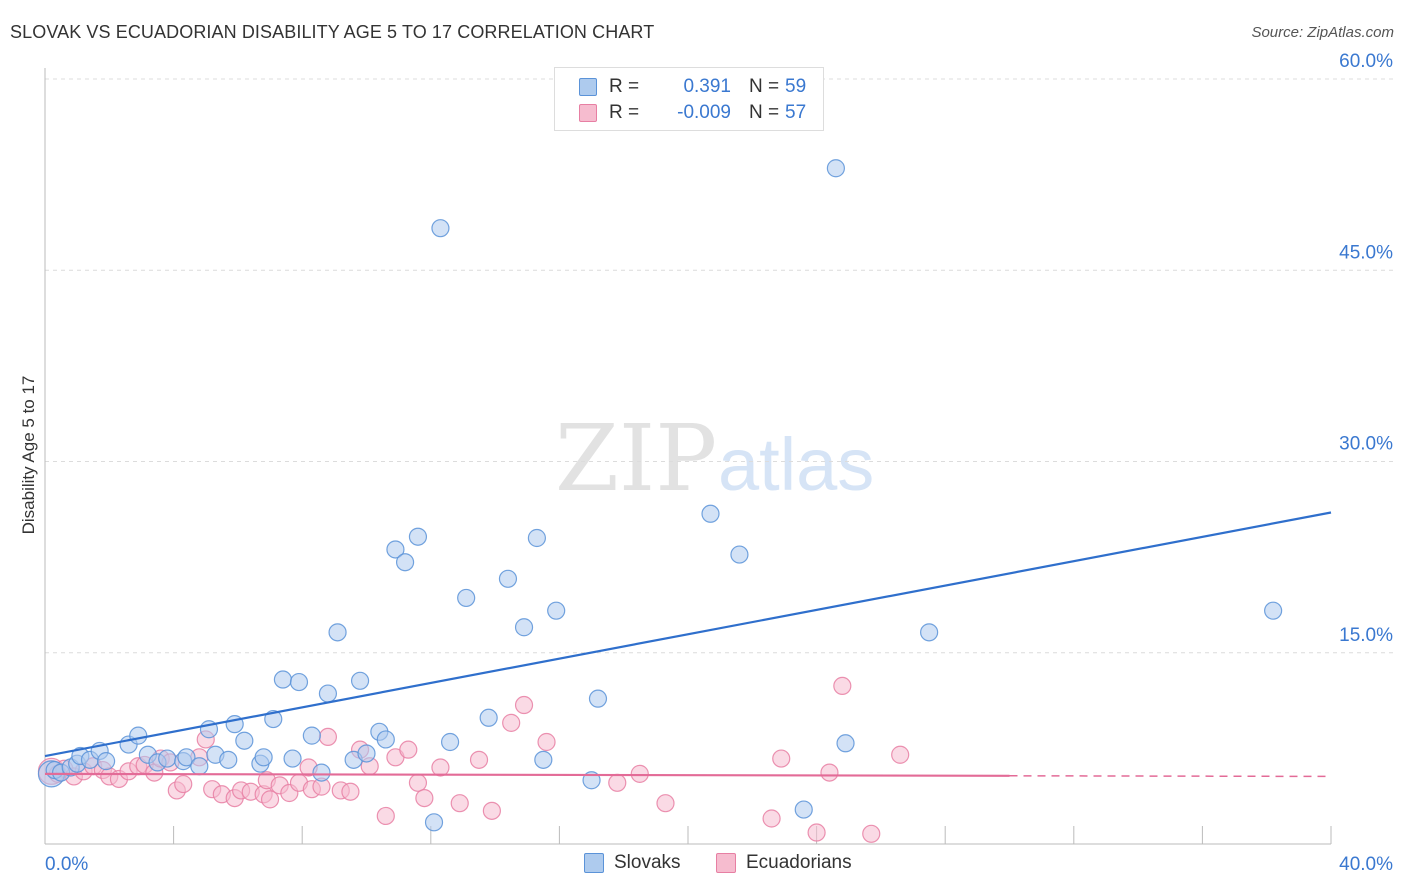 This screenshot has height=892, width=1406. Describe the element at coordinates (726, 863) in the screenshot. I see `legend-swatch-ecuadorians` at that location.